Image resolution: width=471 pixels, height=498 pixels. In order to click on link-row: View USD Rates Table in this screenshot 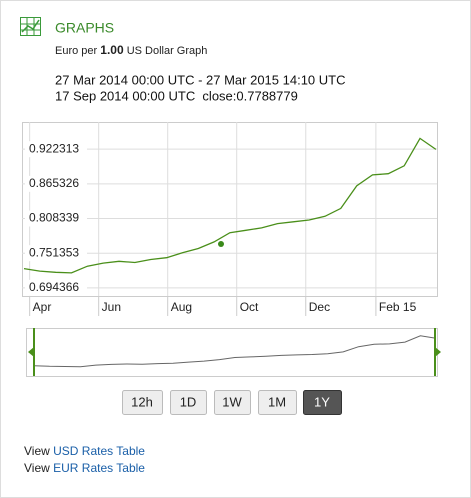, I will do `click(84, 451)`.